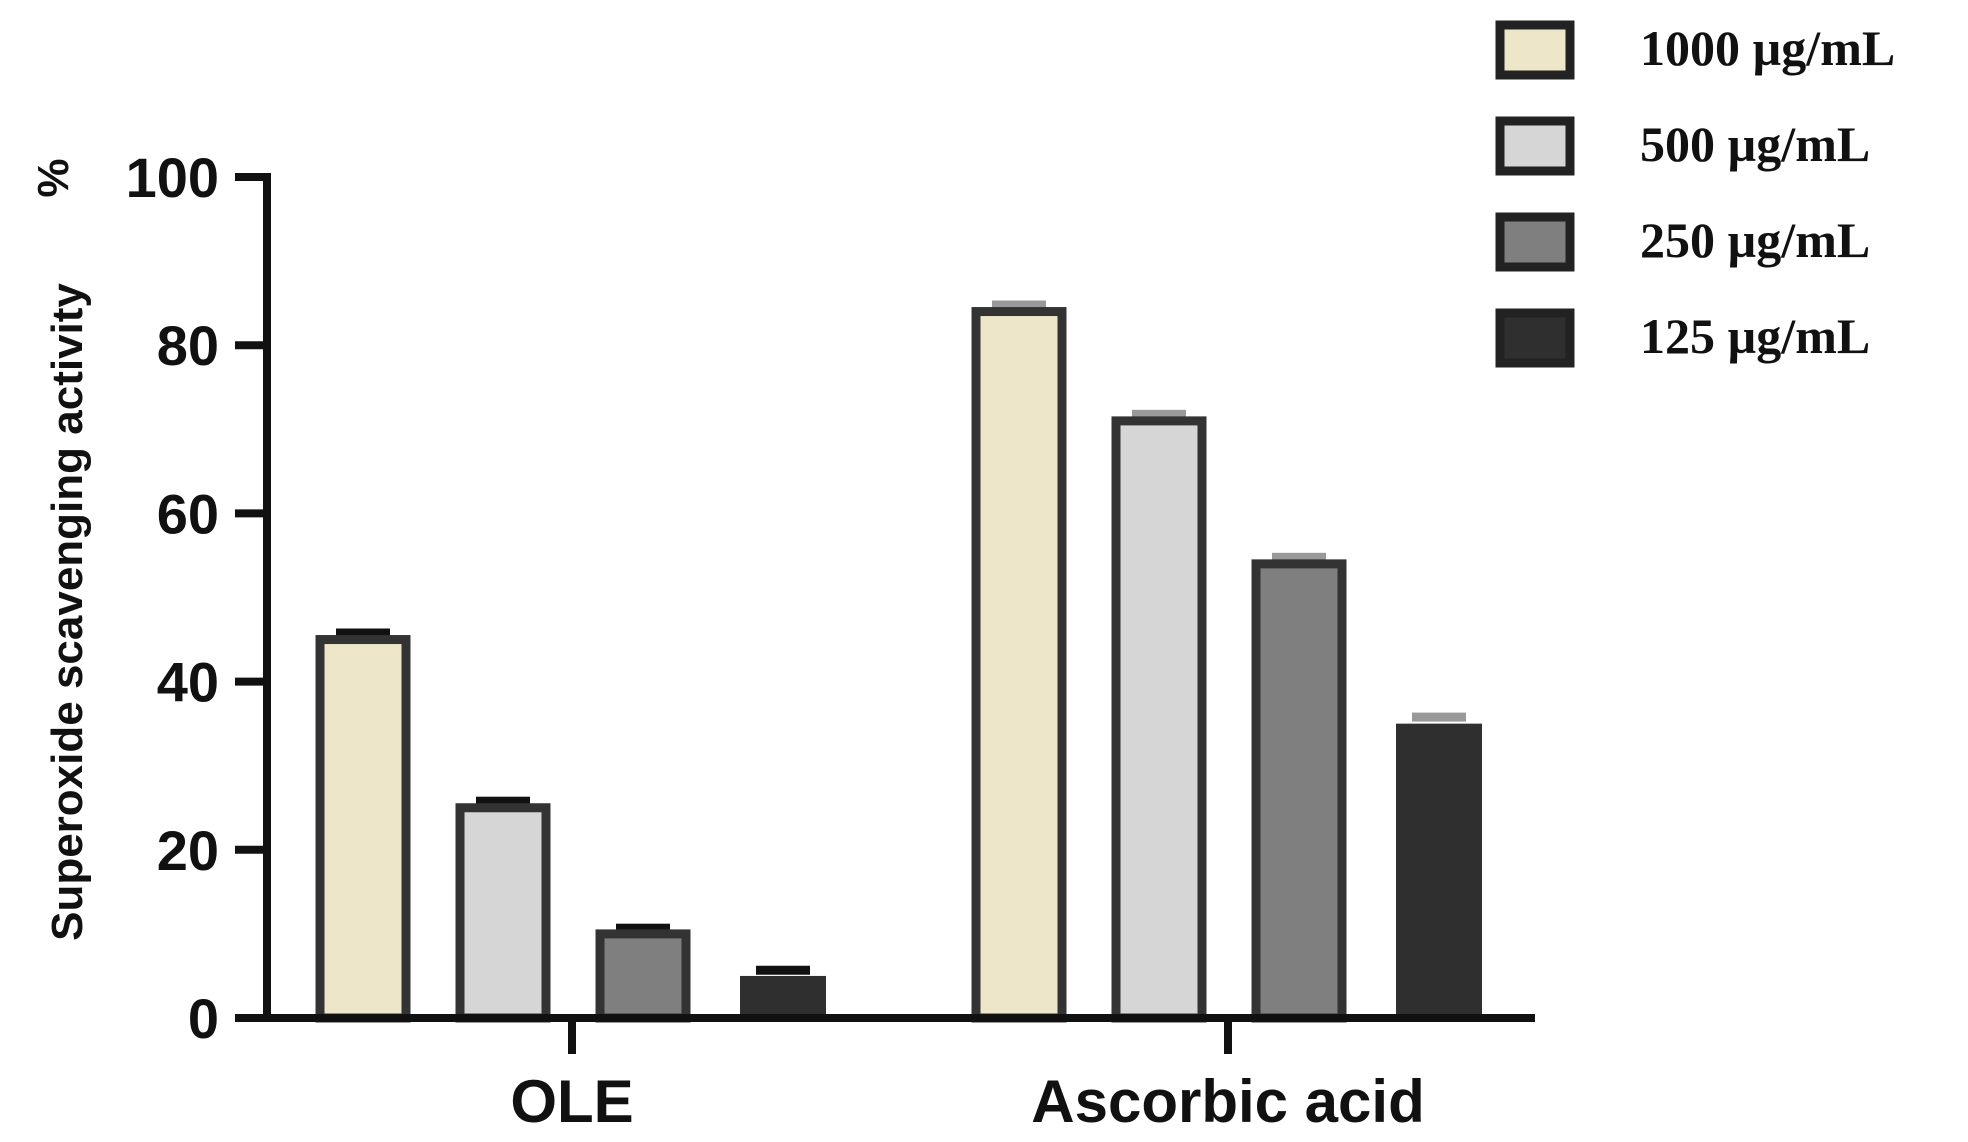  I want to click on y-axis-label: Superoxide scavenging activity, so click(67, 612).